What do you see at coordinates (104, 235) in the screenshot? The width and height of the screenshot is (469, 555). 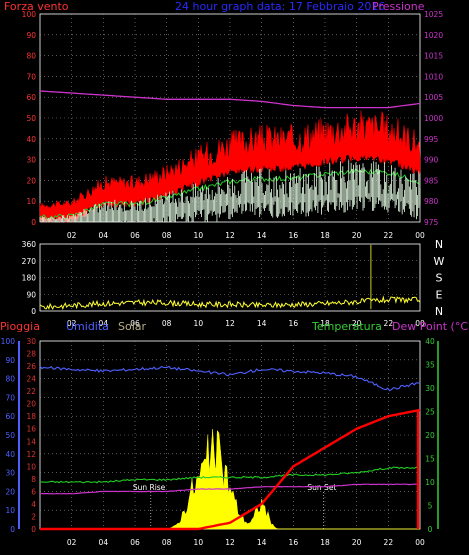 I see `p1-x-tick-label: 04` at bounding box center [104, 235].